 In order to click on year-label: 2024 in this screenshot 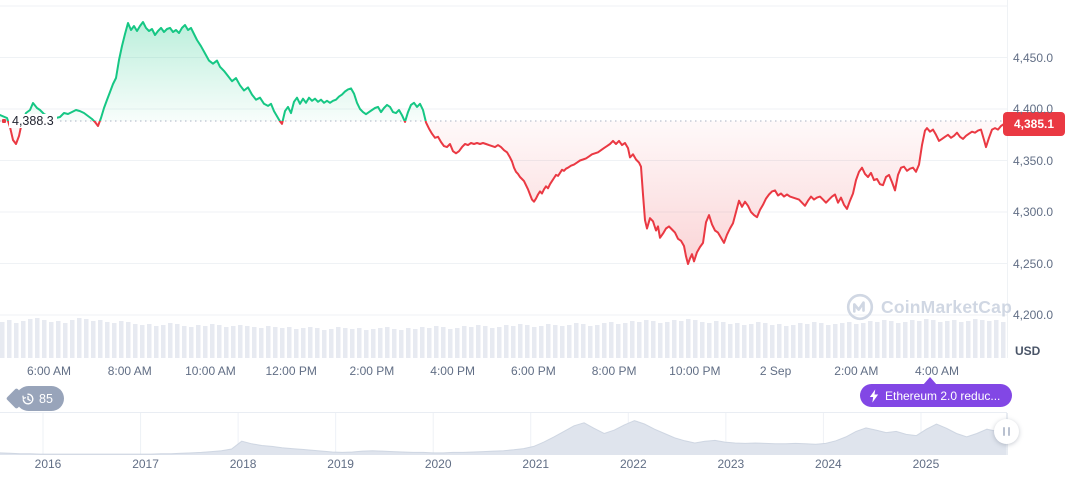, I will do `click(828, 464)`.